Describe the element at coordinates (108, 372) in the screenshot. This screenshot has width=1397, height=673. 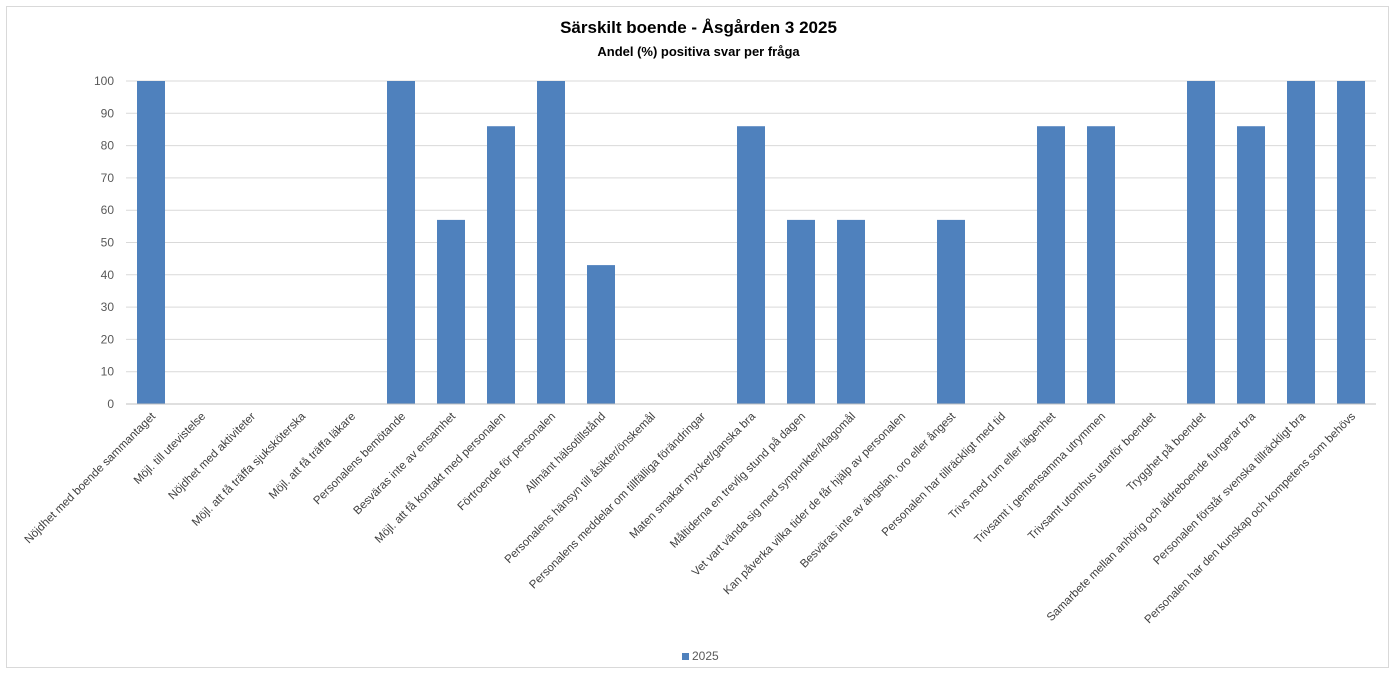
I see `y-tick-label: 10` at that location.